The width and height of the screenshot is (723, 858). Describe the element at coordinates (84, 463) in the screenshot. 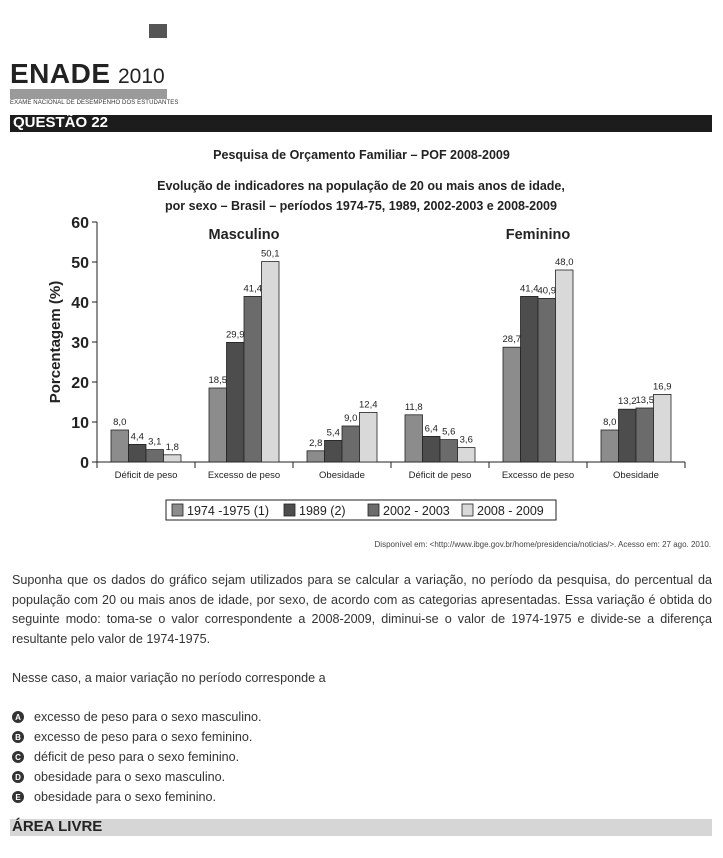

I see `y-tick-label: 0` at that location.